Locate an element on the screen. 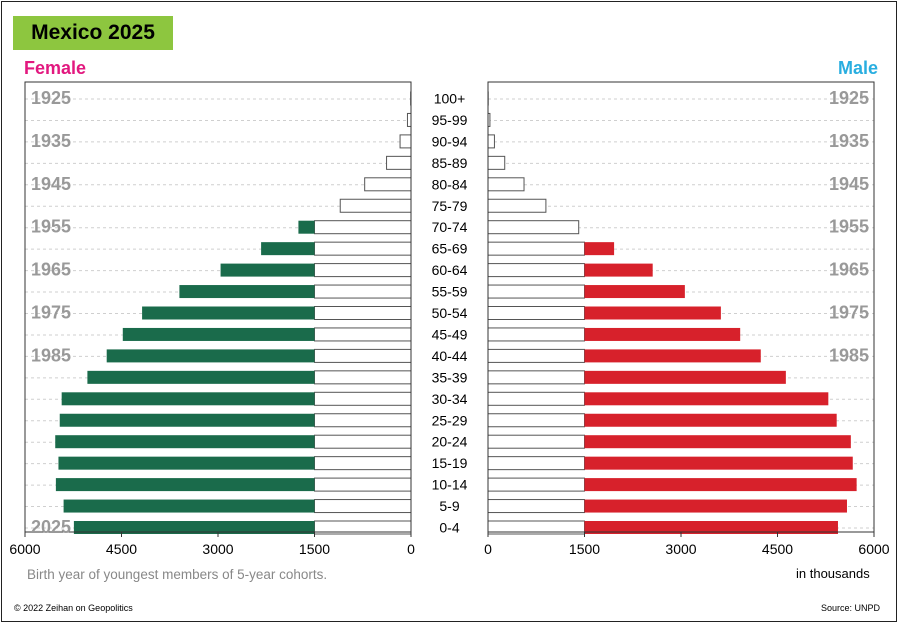  source-note: Source: UNPD is located at coordinates (850, 608).